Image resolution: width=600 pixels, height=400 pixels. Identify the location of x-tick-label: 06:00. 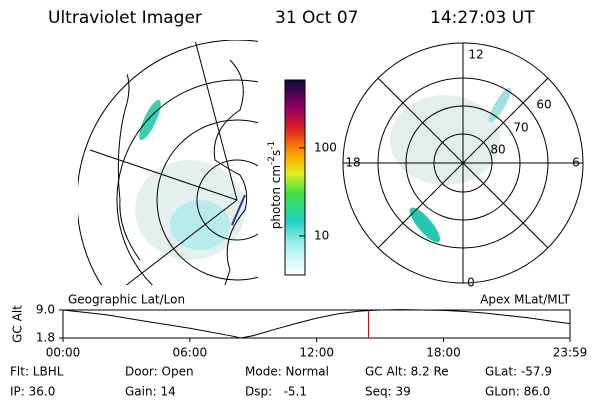
(190, 353).